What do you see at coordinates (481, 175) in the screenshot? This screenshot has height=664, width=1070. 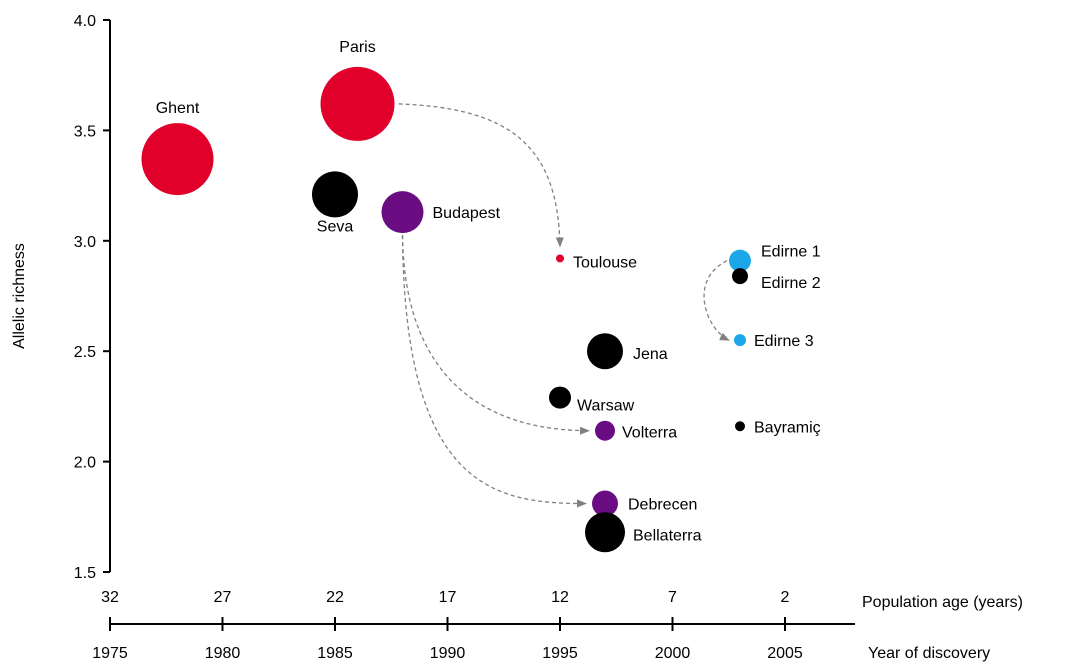 I see `arrow-paris-to-toulouse` at bounding box center [481, 175].